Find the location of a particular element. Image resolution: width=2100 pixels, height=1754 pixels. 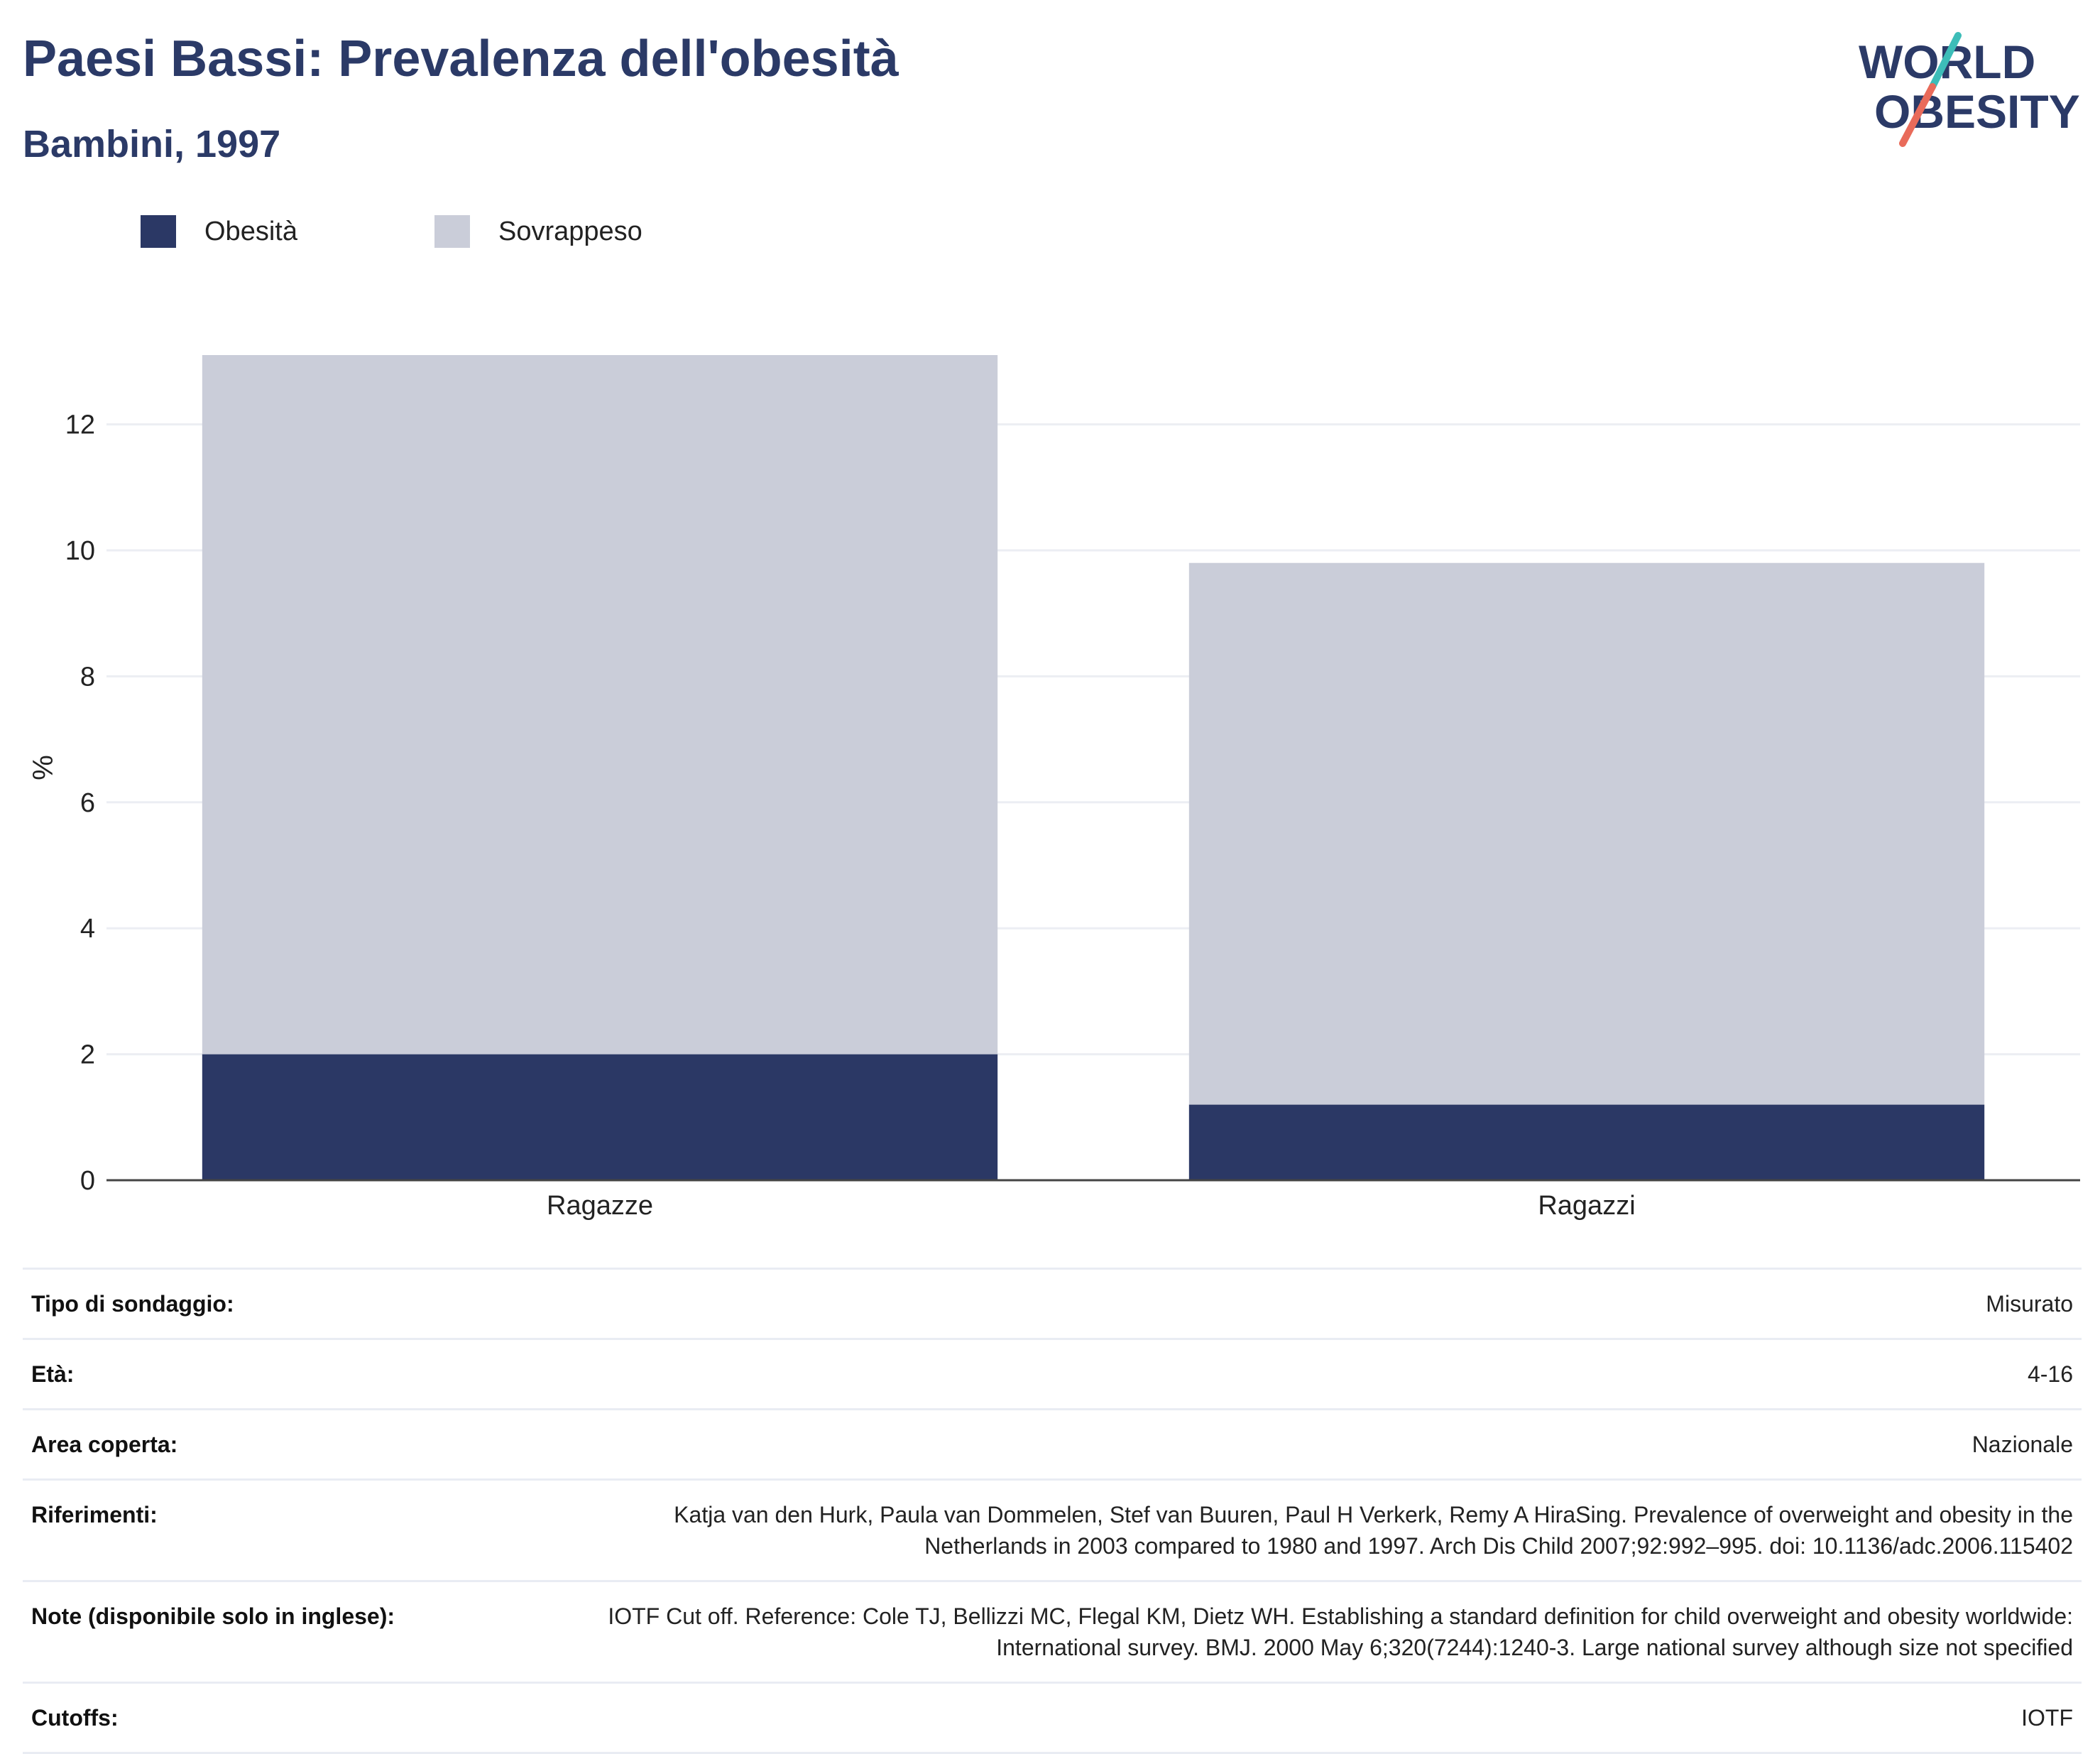

world-obesity-logo: WORLD OBESITY is located at coordinates (1969, 89).